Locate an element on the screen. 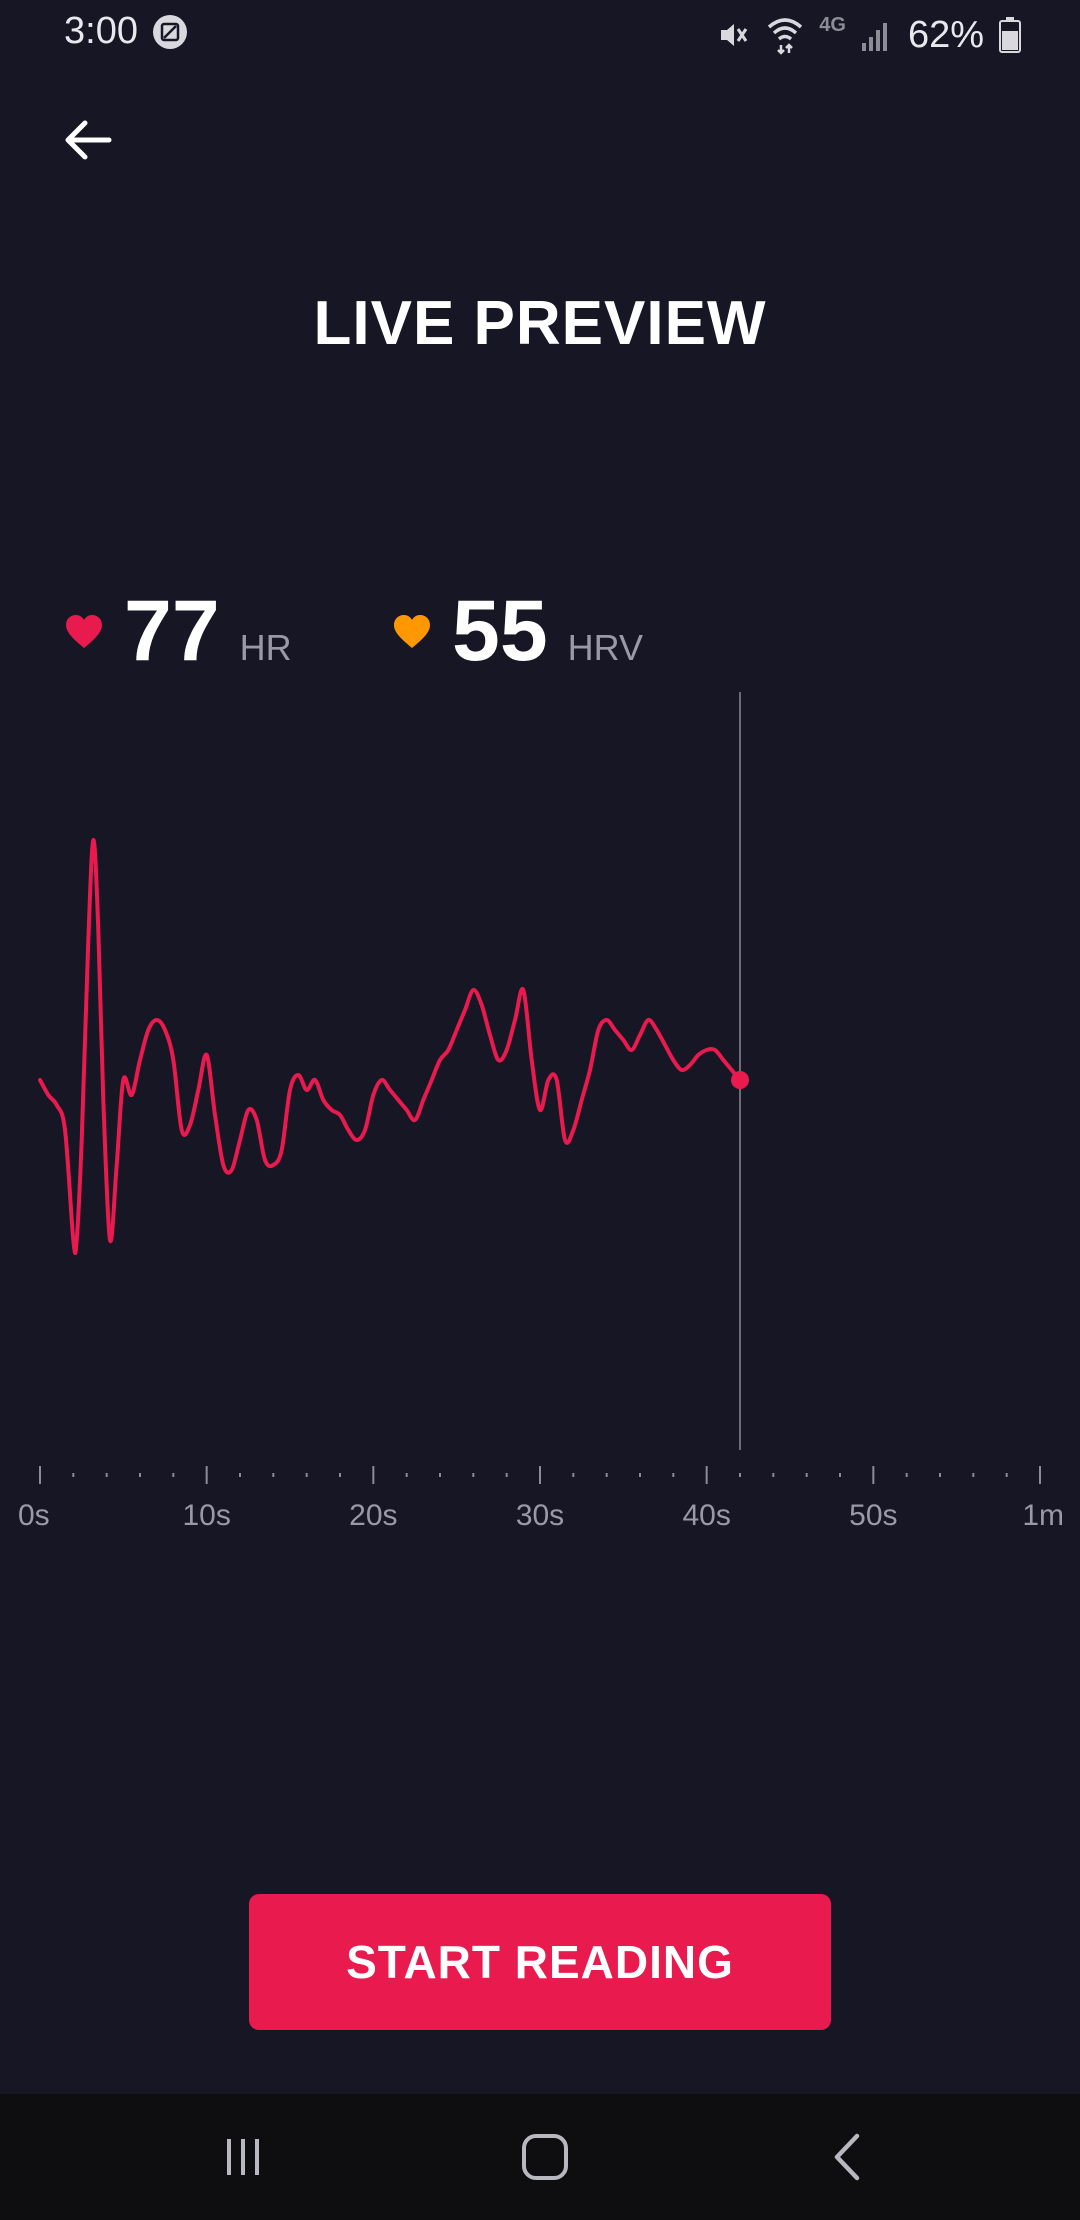 This screenshot has height=2220, width=1080. nav-home-button is located at coordinates (545, 2157).